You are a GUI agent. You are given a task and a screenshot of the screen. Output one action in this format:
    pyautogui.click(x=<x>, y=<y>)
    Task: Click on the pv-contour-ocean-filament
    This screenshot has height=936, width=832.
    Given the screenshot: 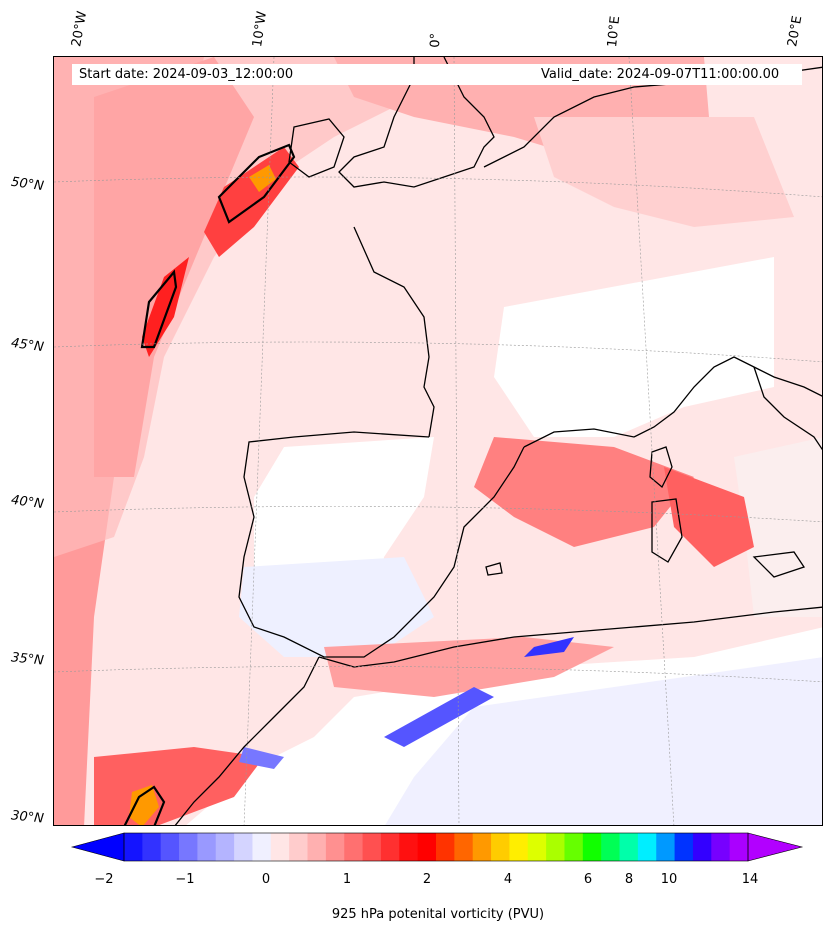 What is the action you would take?
    pyautogui.click(x=159, y=309)
    